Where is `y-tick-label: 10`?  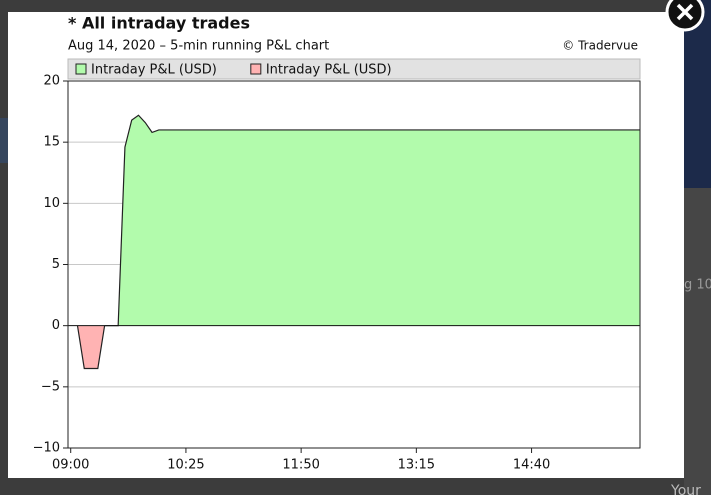
y-tick-label: 10 is located at coordinates (51, 203).